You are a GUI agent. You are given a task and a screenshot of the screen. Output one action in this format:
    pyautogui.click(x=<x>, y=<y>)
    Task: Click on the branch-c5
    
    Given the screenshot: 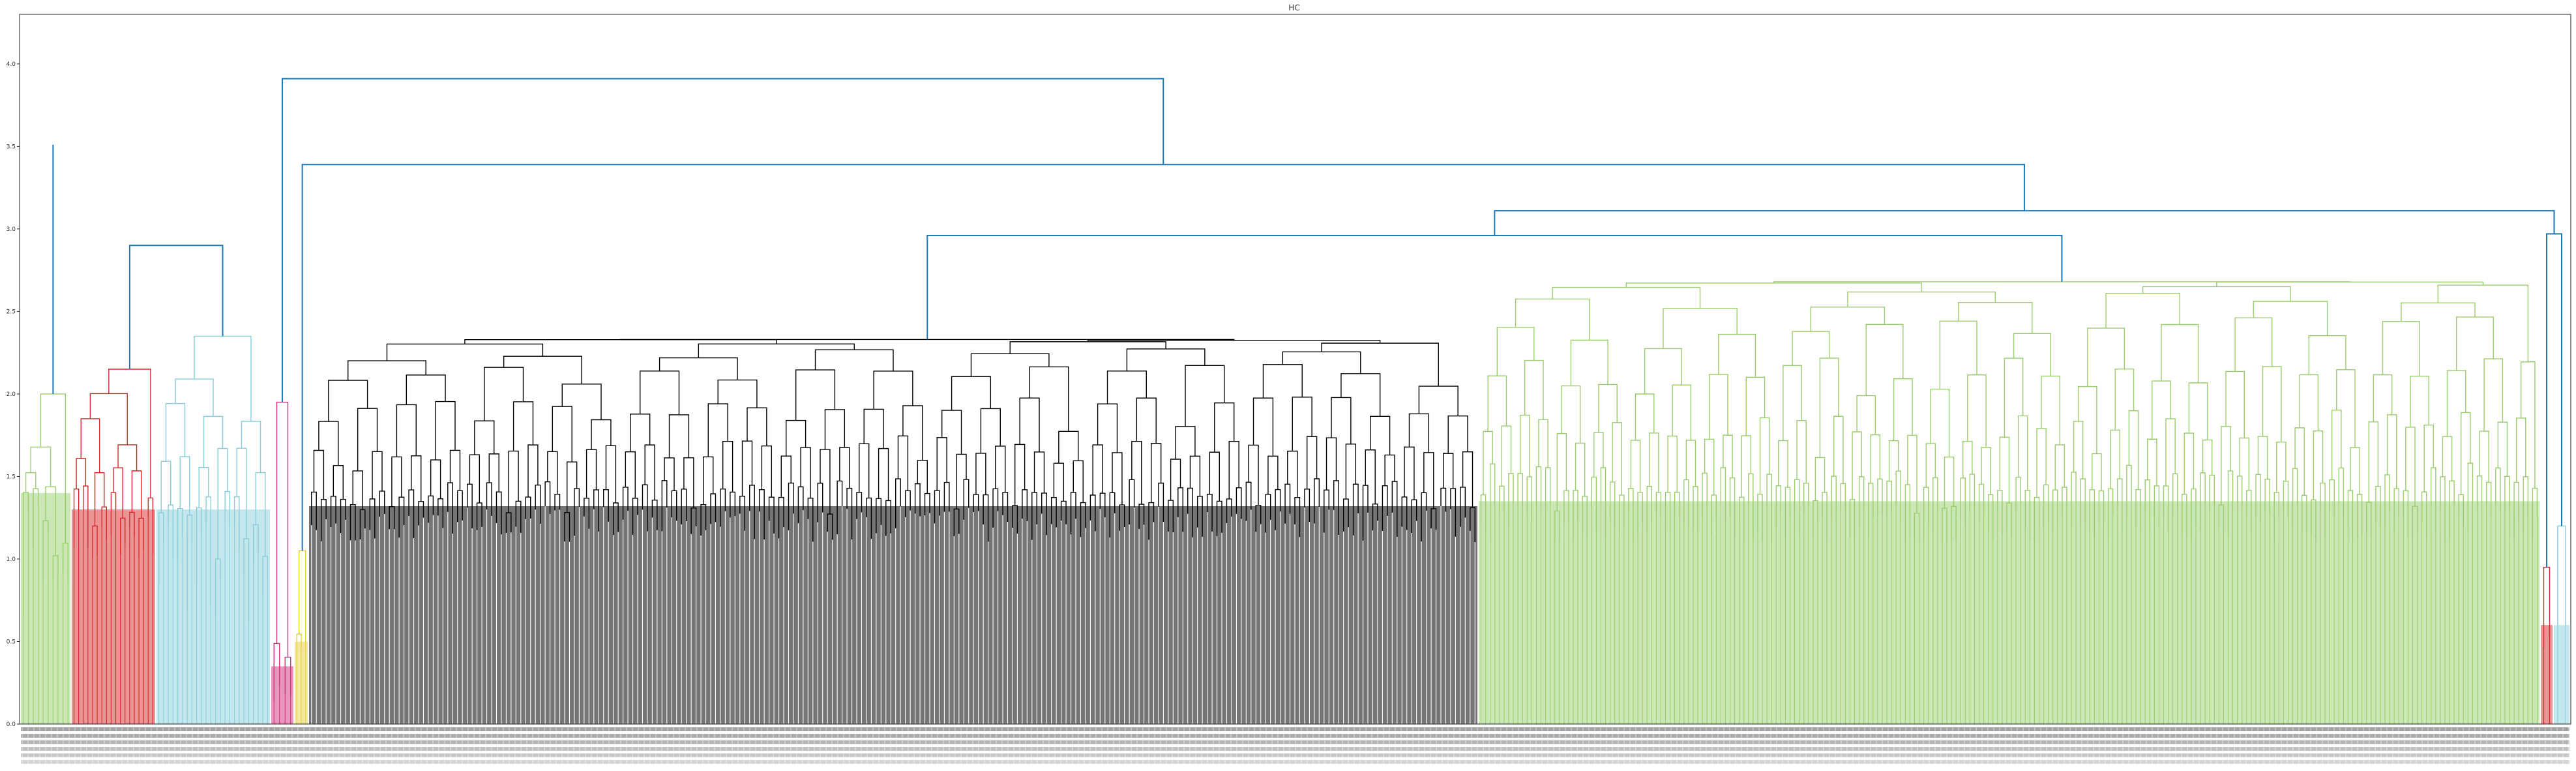 What is the action you would take?
    pyautogui.click(x=302, y=601)
    